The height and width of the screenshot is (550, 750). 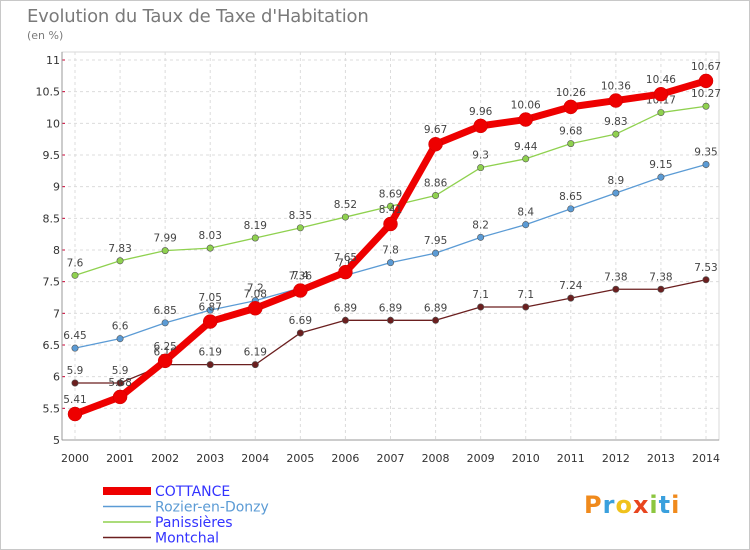 I want to click on y-tick-label: 5.5, so click(x=52, y=408).